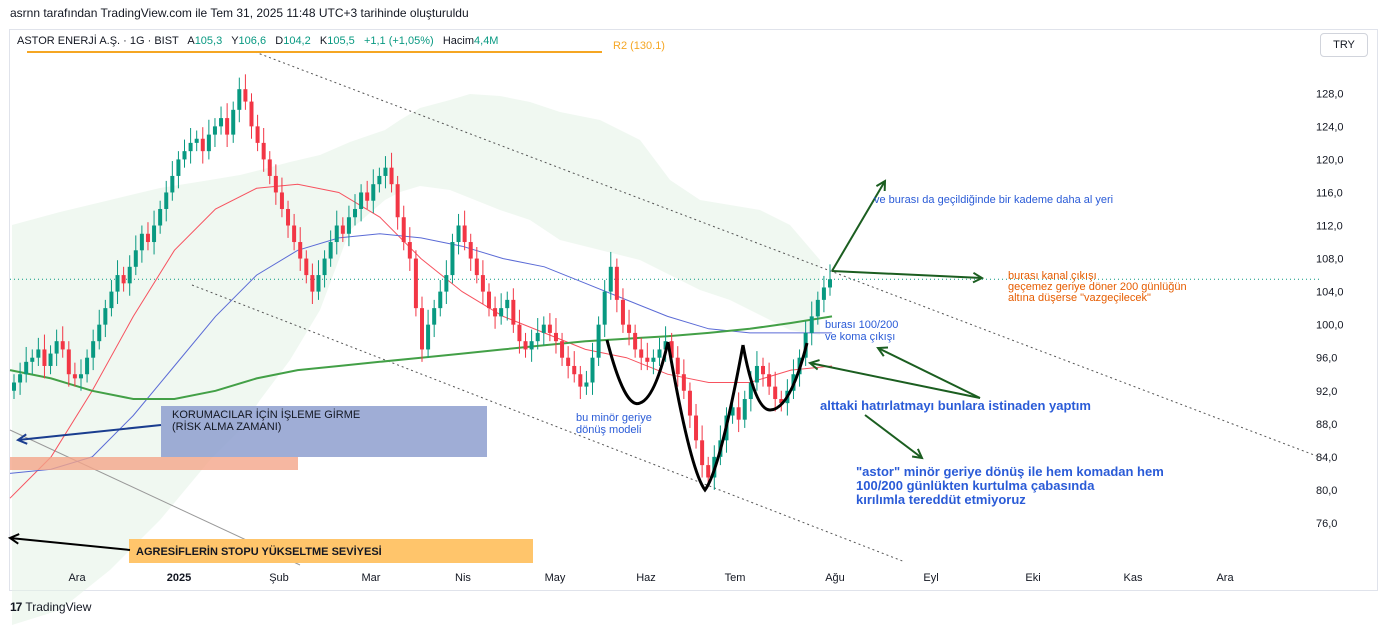  Describe the element at coordinates (98, 41) in the screenshot. I see `symbol-name: ASTOR ENERJİ A.Ş. · 1G · BIST` at that location.